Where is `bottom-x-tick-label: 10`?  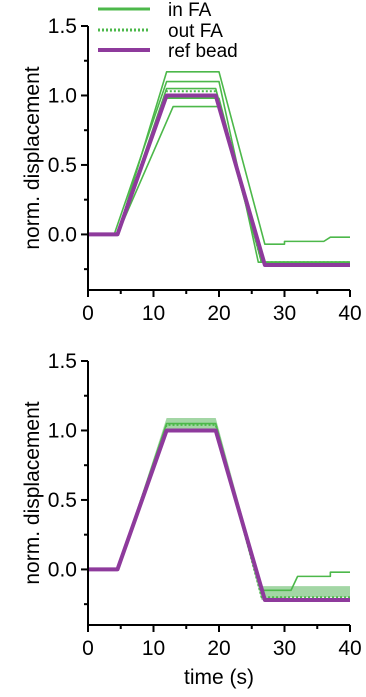
bottom-x-tick-label: 10 is located at coordinates (153, 648).